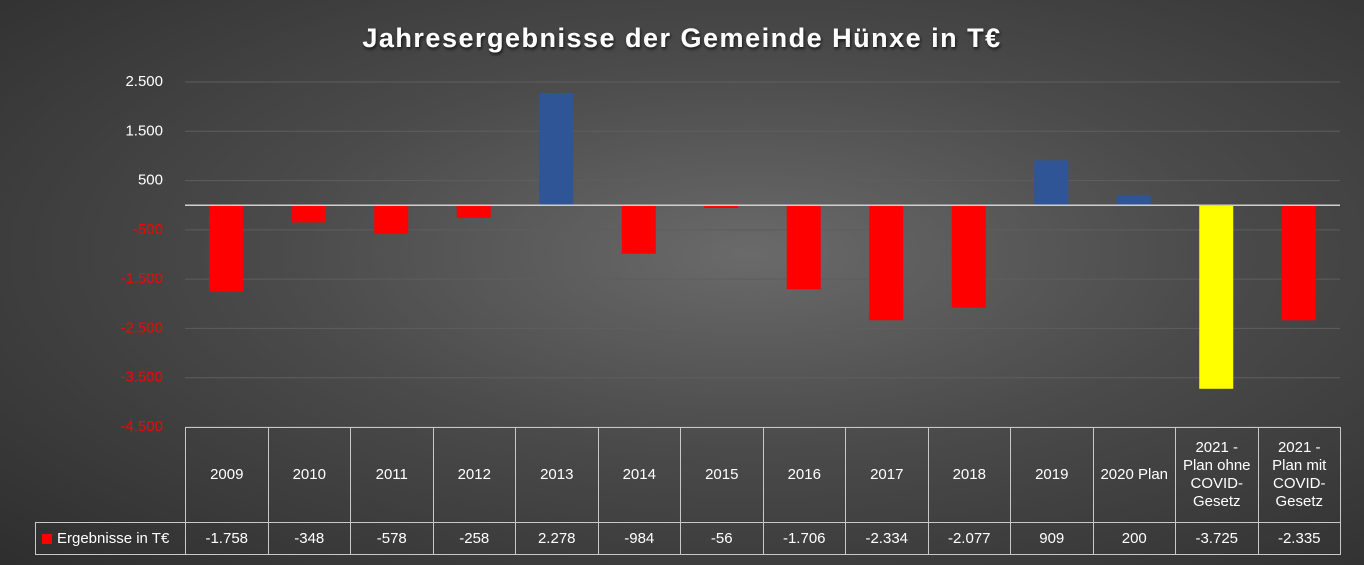 The height and width of the screenshot is (565, 1364). I want to click on y-tick-label: -500, so click(148, 229).